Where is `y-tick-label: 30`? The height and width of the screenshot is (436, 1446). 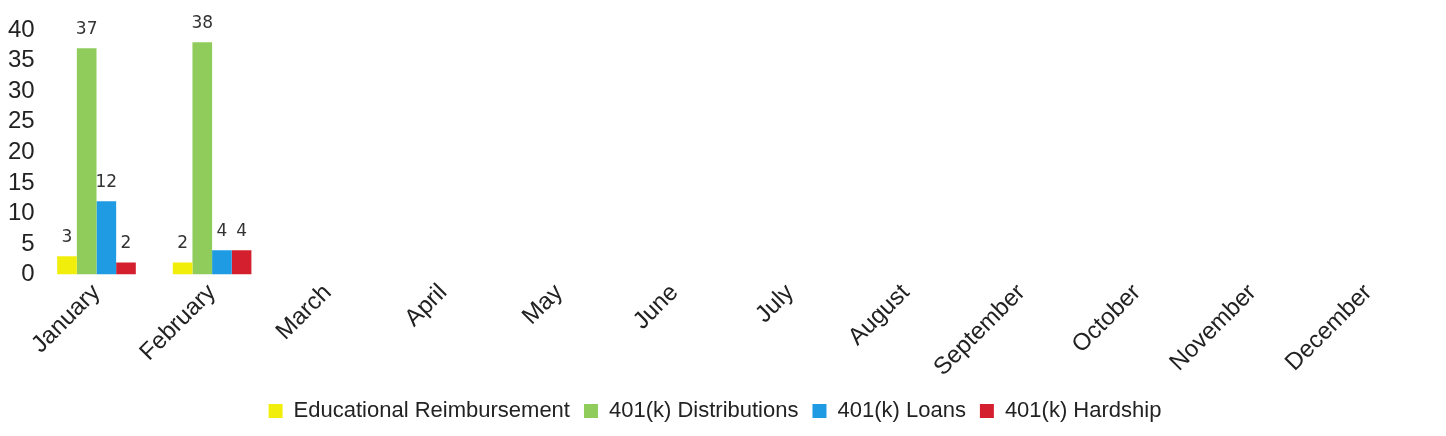
y-tick-label: 30 is located at coordinates (21, 89).